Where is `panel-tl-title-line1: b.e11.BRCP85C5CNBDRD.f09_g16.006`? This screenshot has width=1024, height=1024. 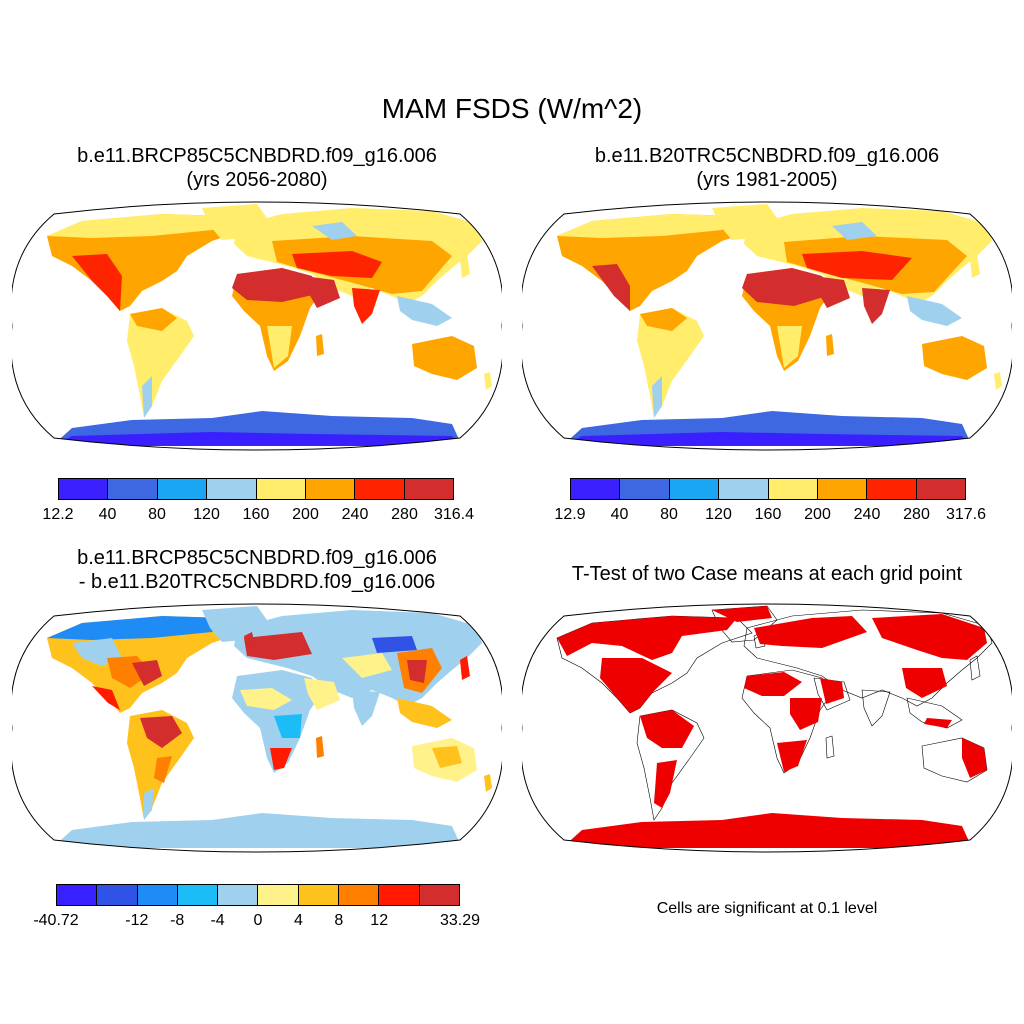
panel-tl-title-line1: b.e11.BRCP85C5CNBDRD.f09_g16.006 is located at coordinates (257, 156).